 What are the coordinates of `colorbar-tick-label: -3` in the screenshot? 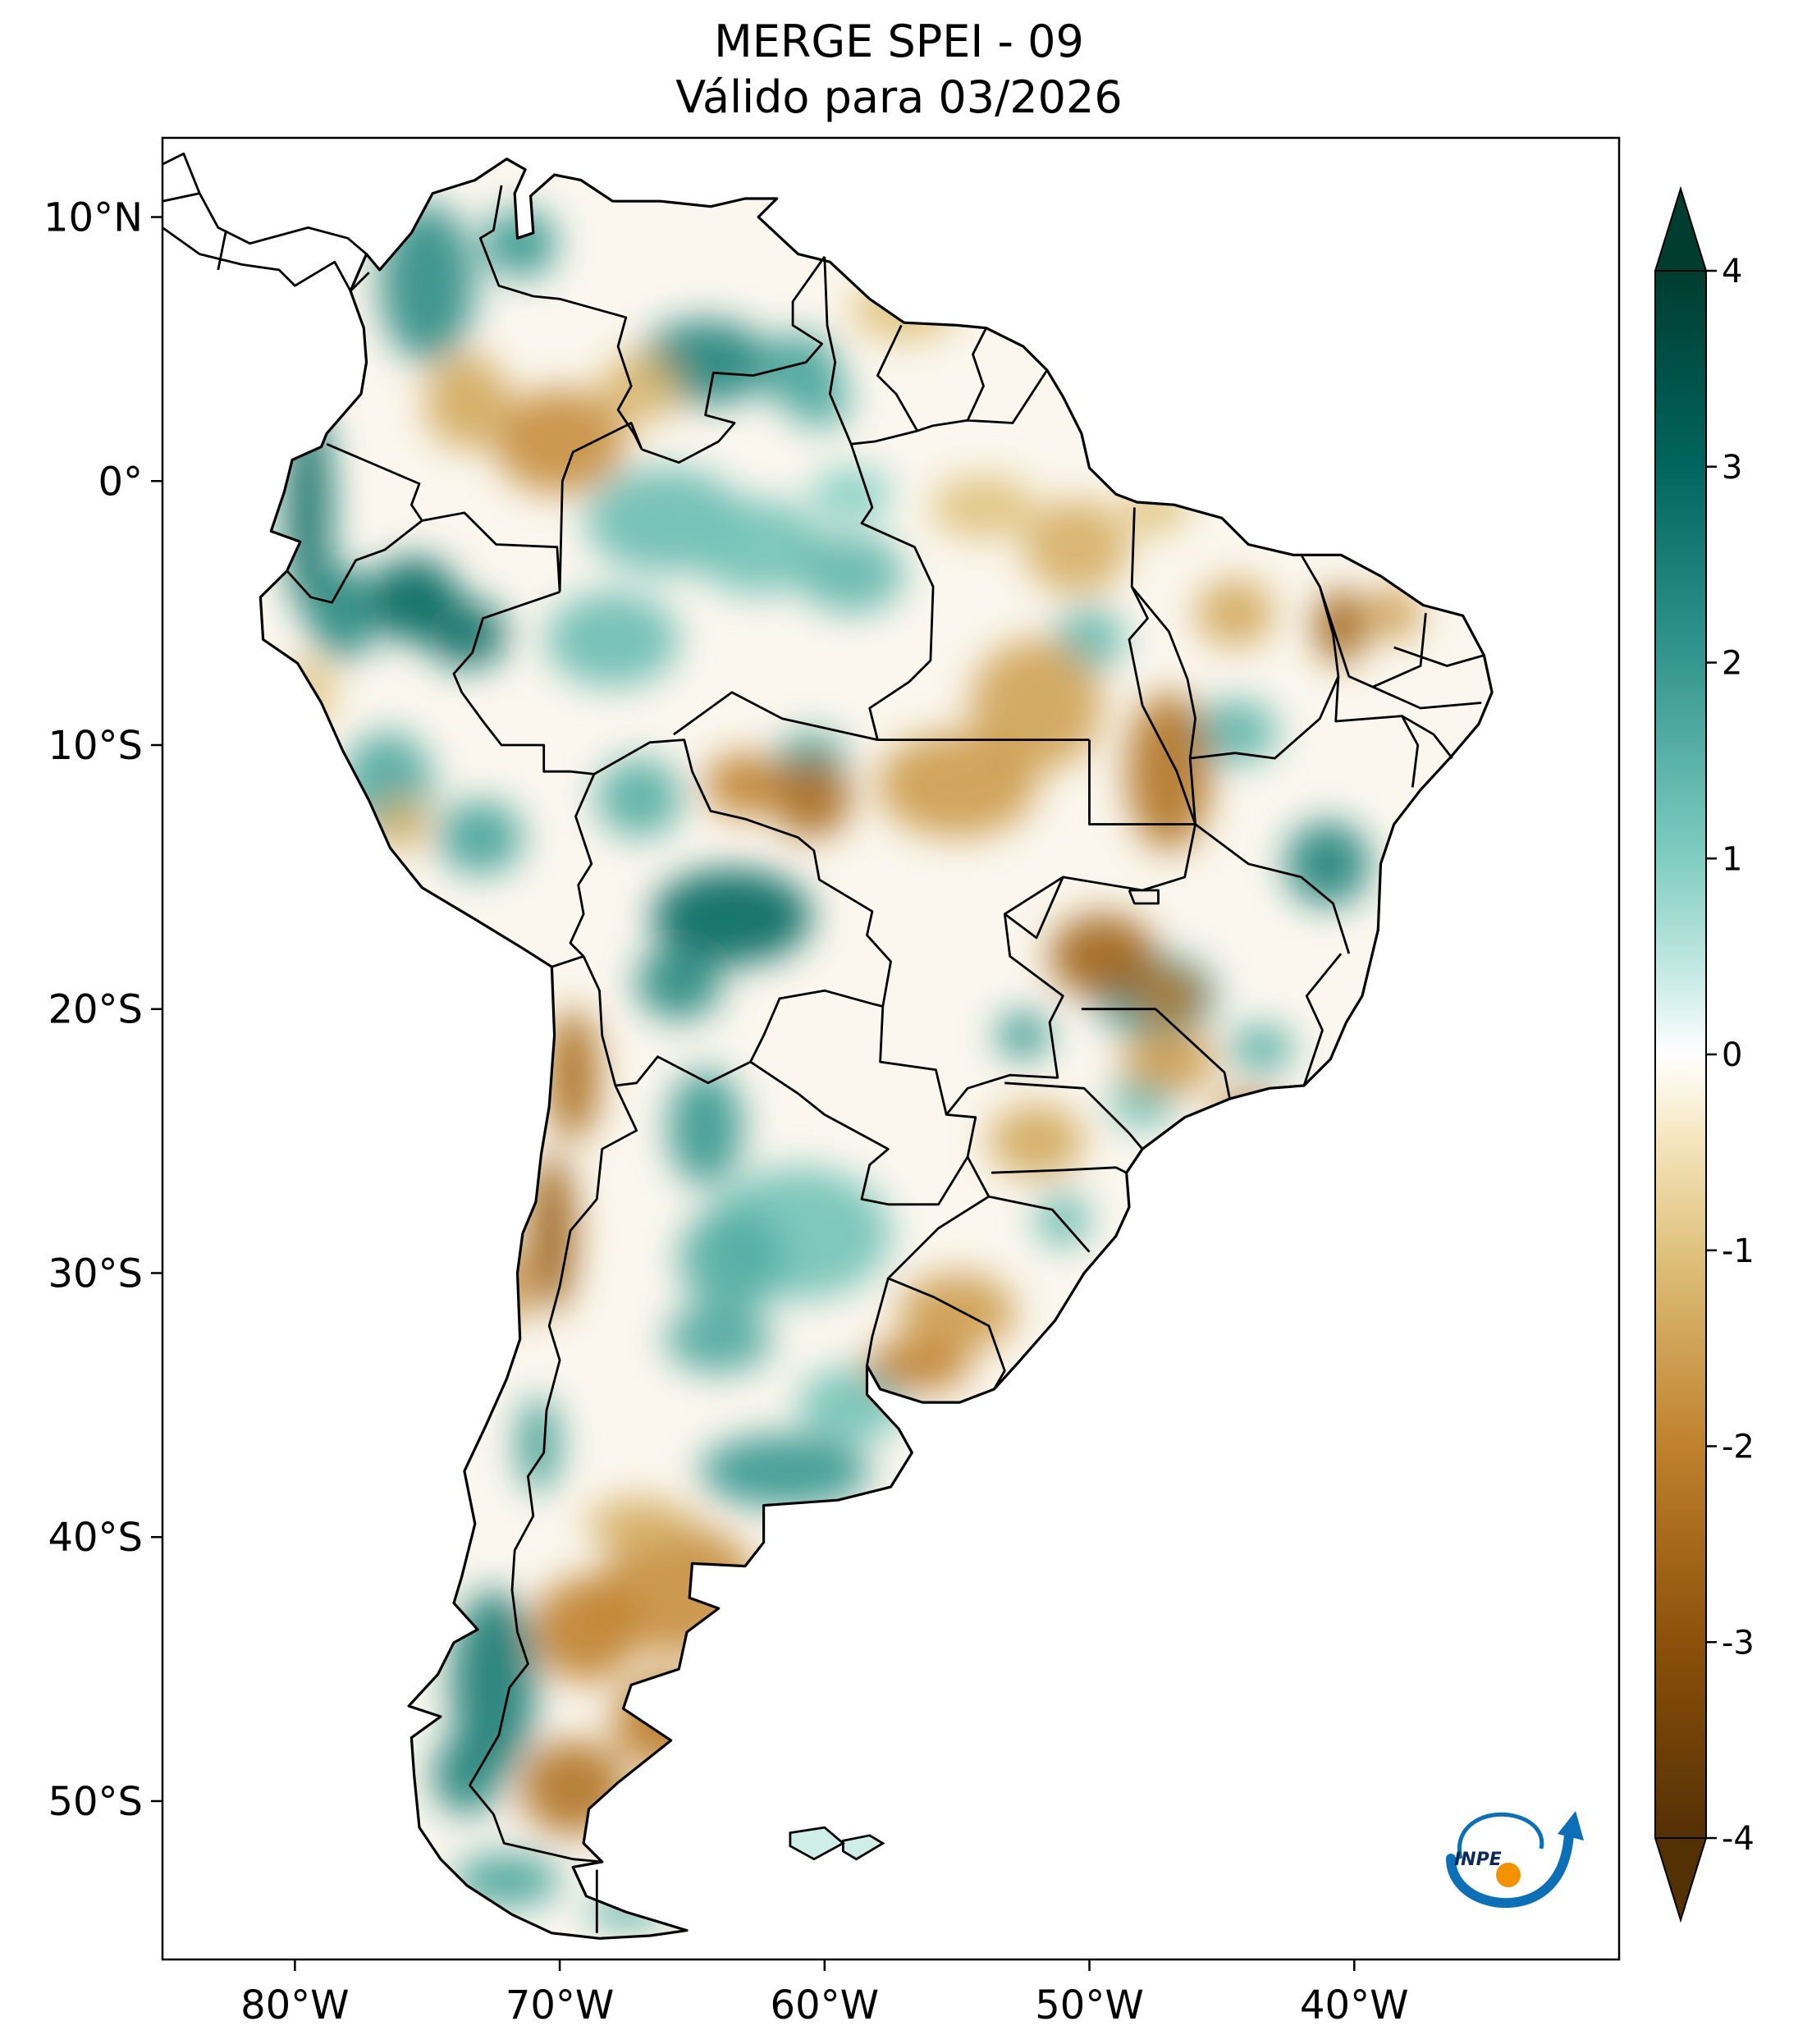 It's located at (1738, 1643).